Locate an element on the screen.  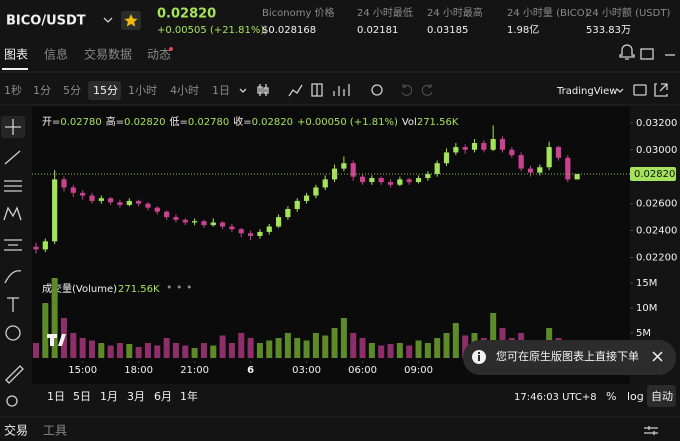
tradingview-logo is located at coordinates (56, 340).